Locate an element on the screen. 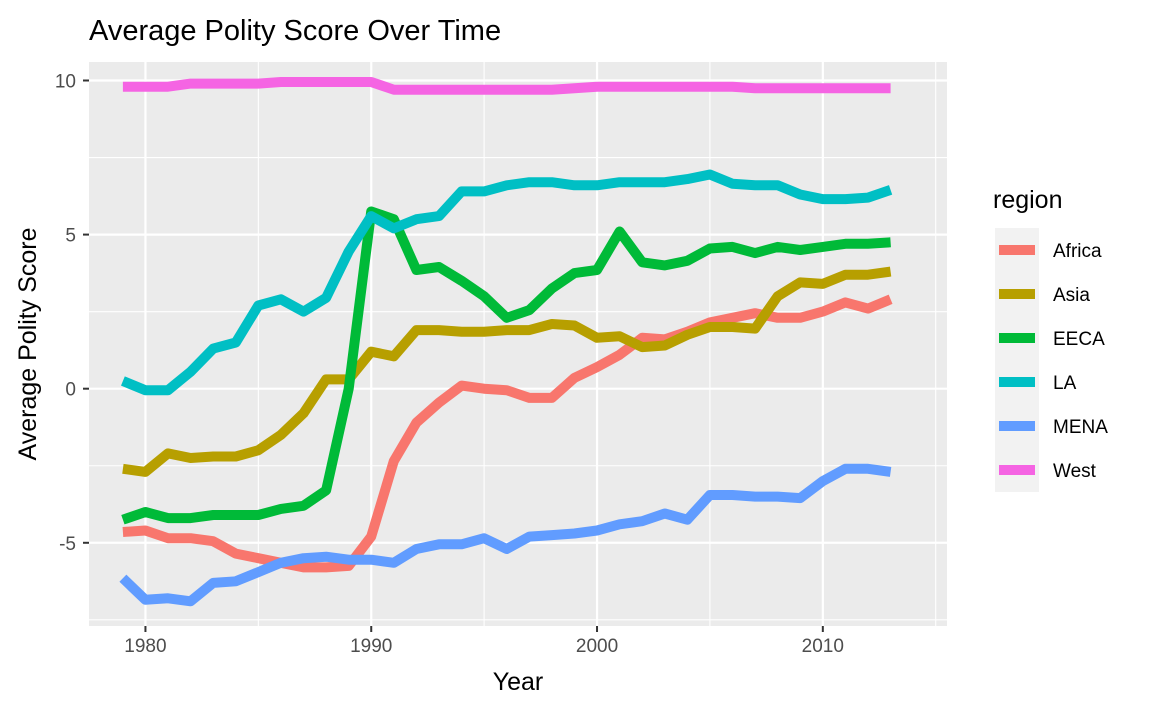 The width and height of the screenshot is (1152, 716). x-tick-label: 1980 is located at coordinates (145, 646).